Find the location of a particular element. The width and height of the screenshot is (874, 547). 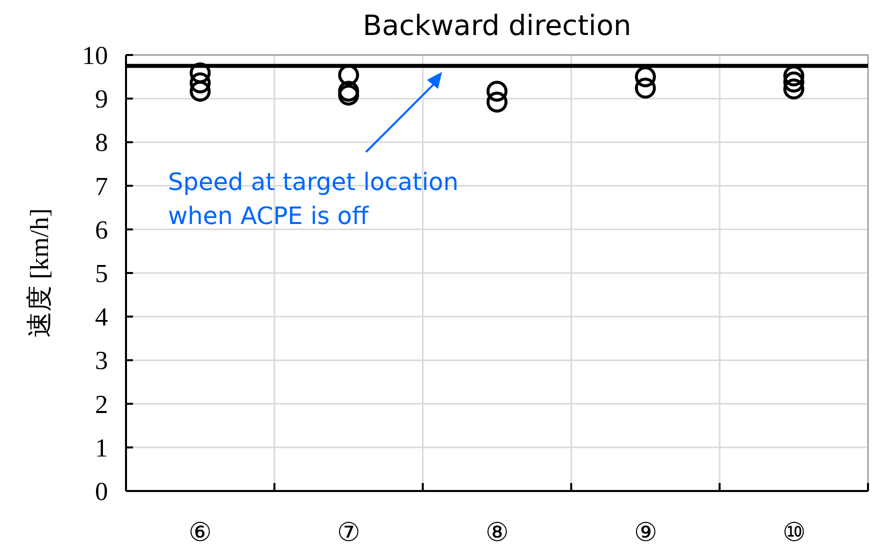

chart-title: Backward direction is located at coordinates (497, 25).